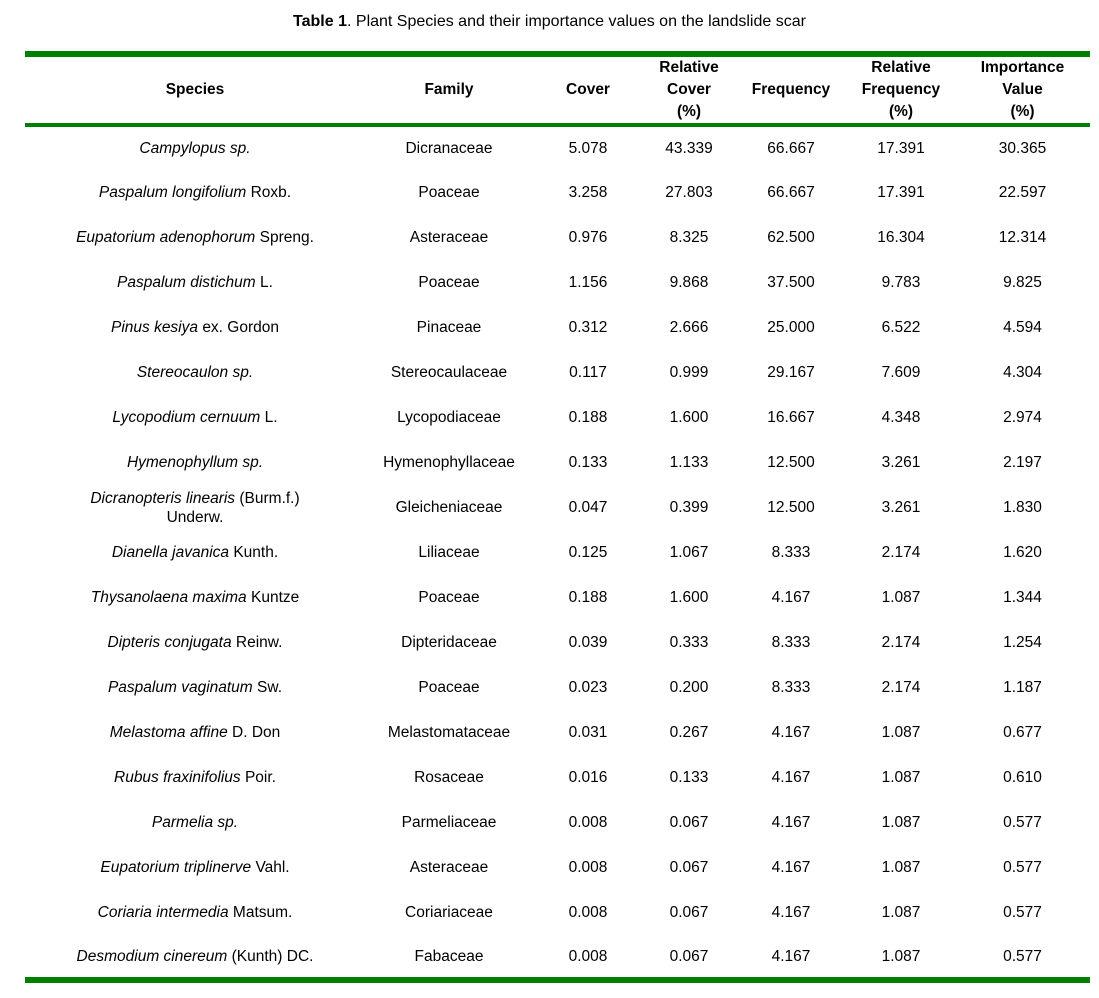 The width and height of the screenshot is (1099, 998). What do you see at coordinates (1022, 687) in the screenshot?
I see `importance-value-cell: 1.187` at bounding box center [1022, 687].